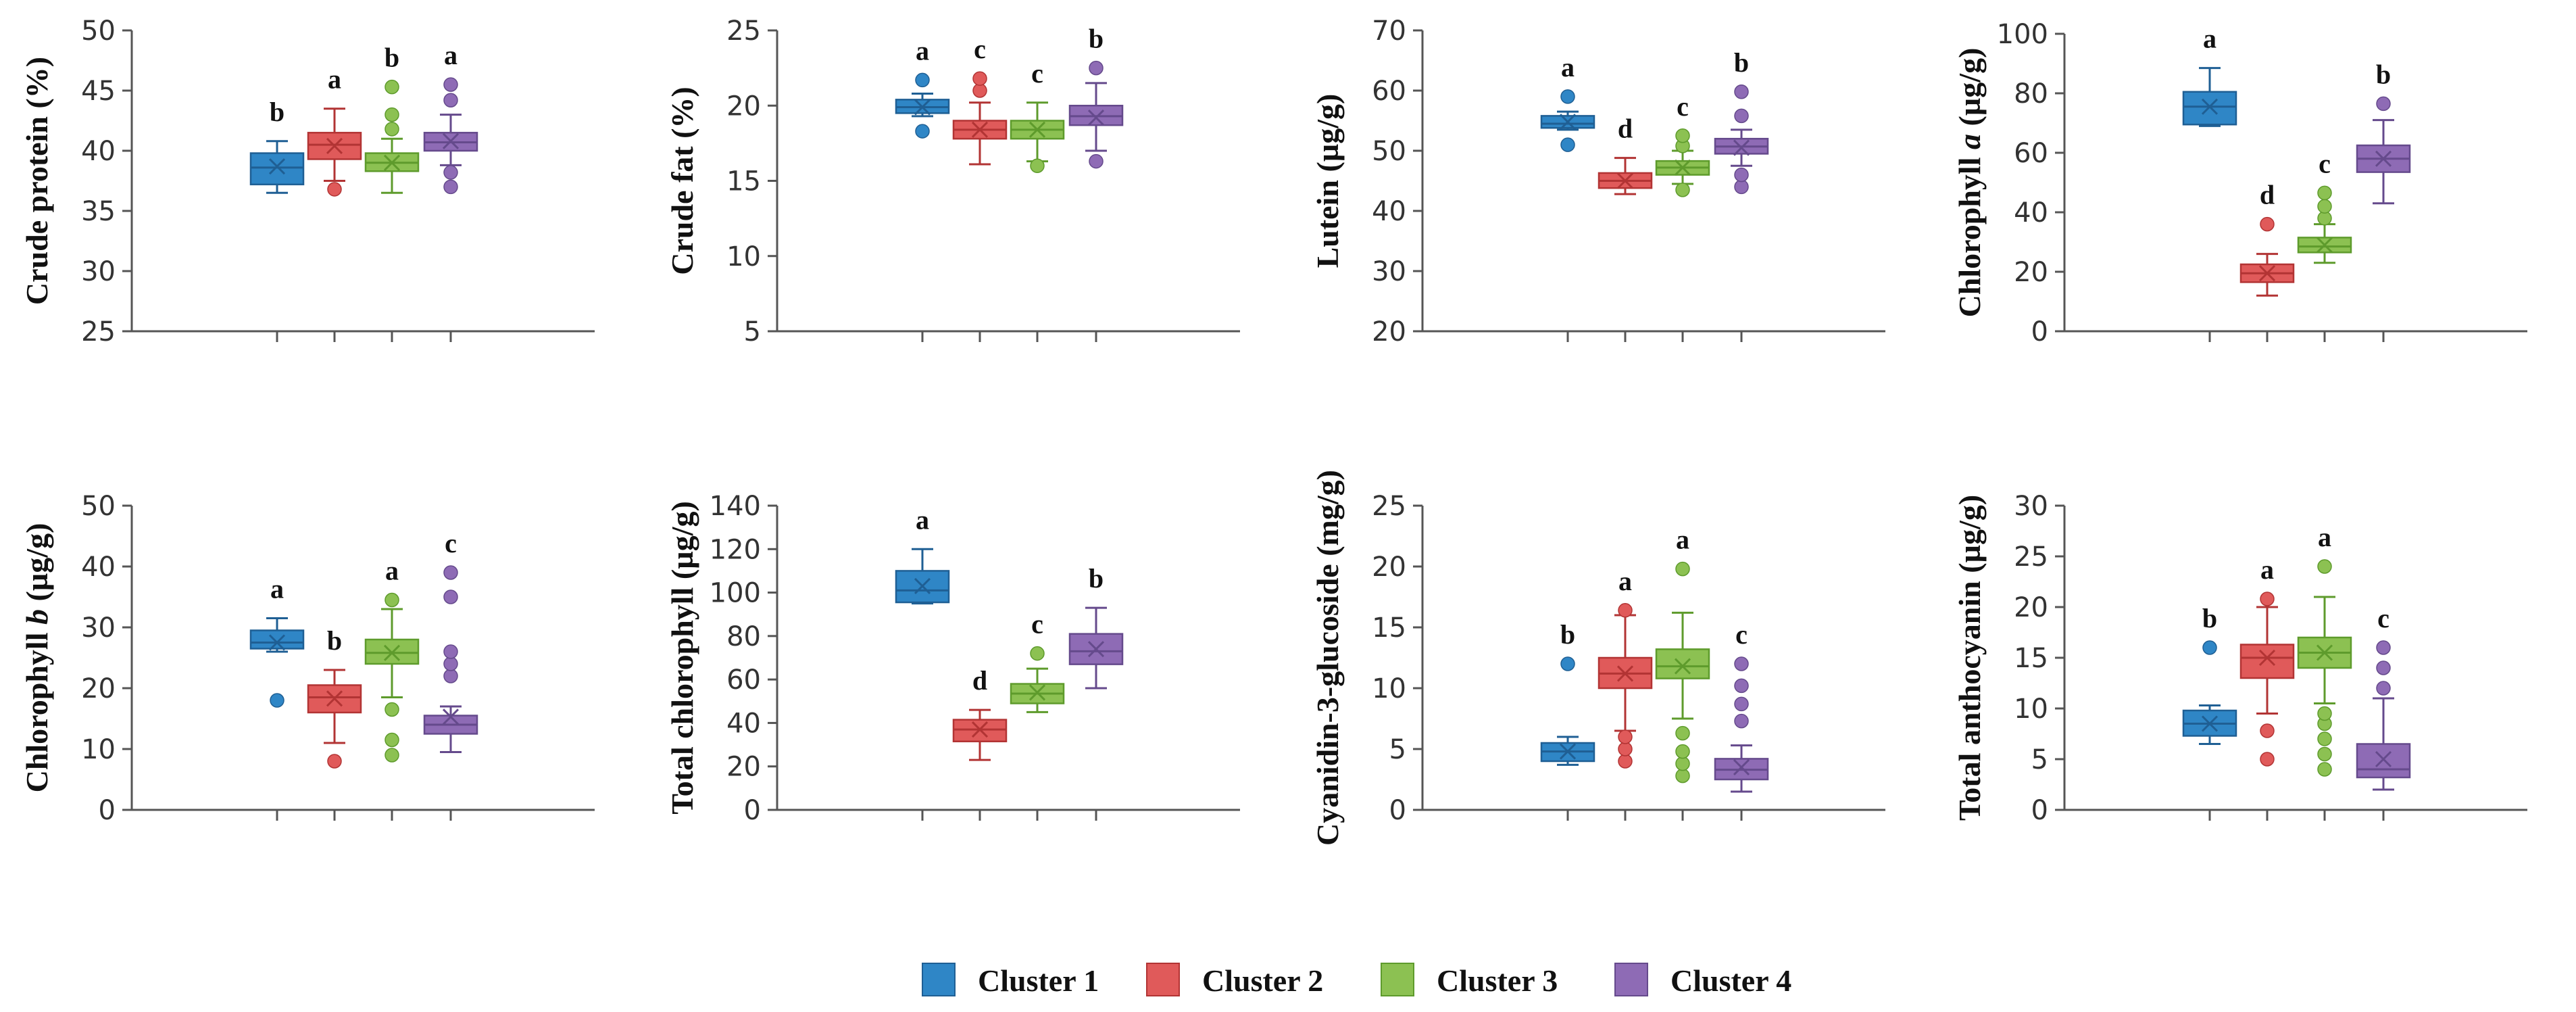  What do you see at coordinates (392, 192) in the screenshot?
I see `box-cluster-3: b` at bounding box center [392, 192].